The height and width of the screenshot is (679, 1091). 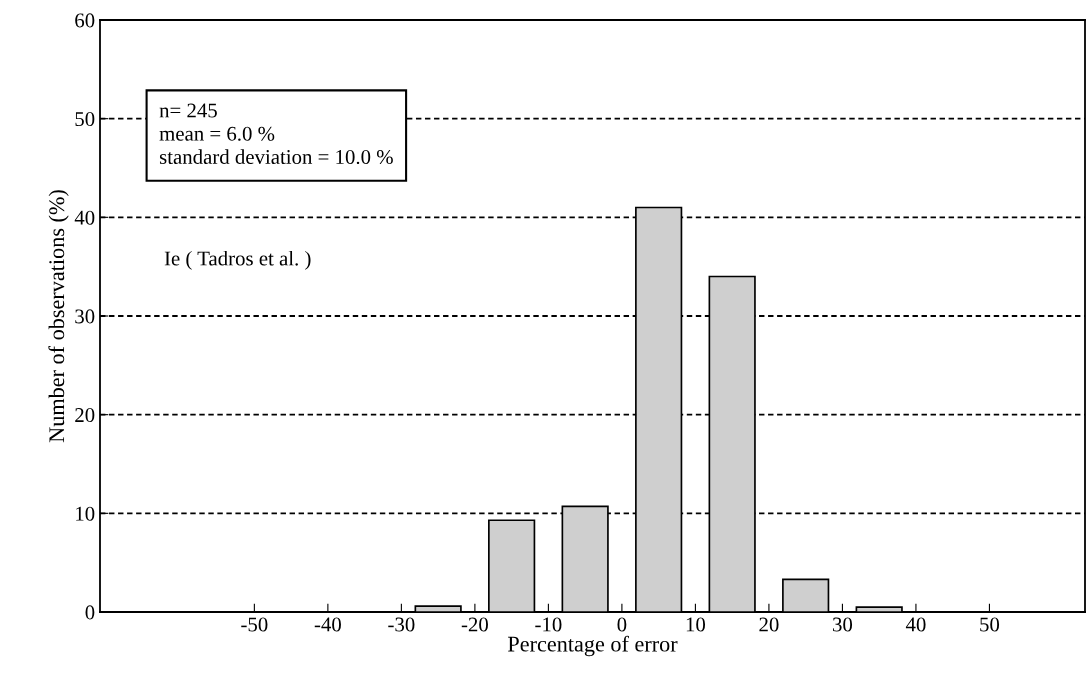 I want to click on annotation: standard deviation = 10.0 %, so click(x=276, y=157).